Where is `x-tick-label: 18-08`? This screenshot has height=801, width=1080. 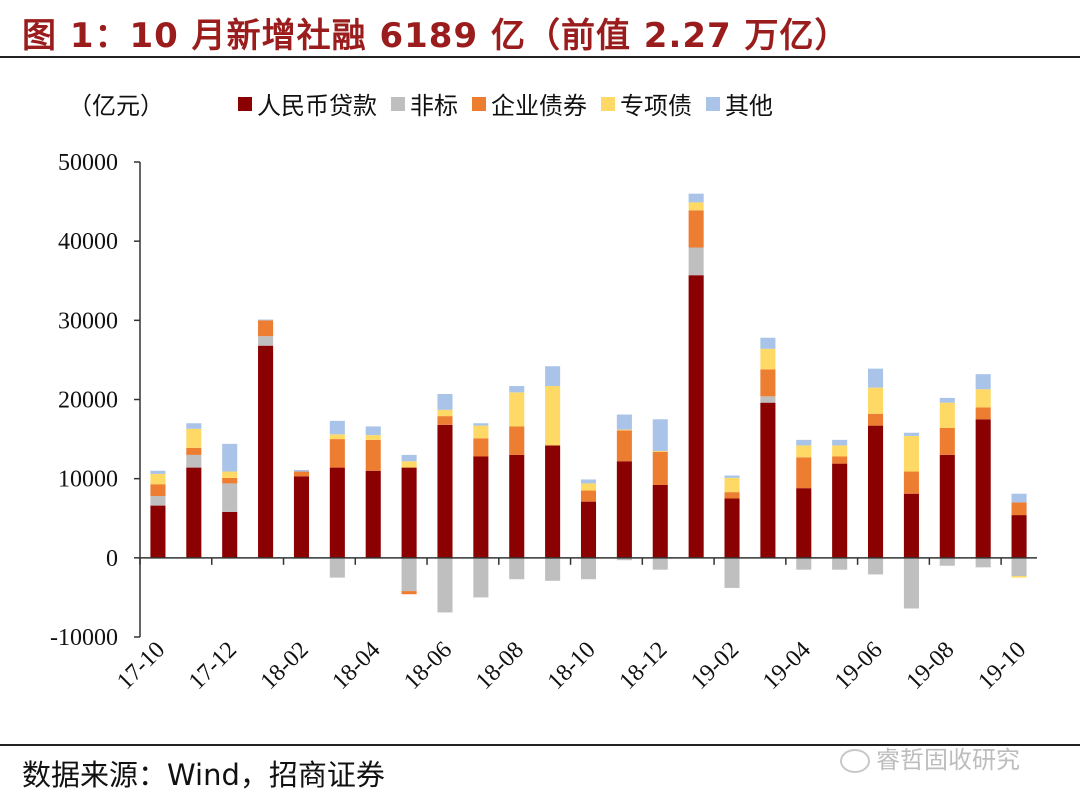 x-tick-label: 18-08 is located at coordinates (500, 666).